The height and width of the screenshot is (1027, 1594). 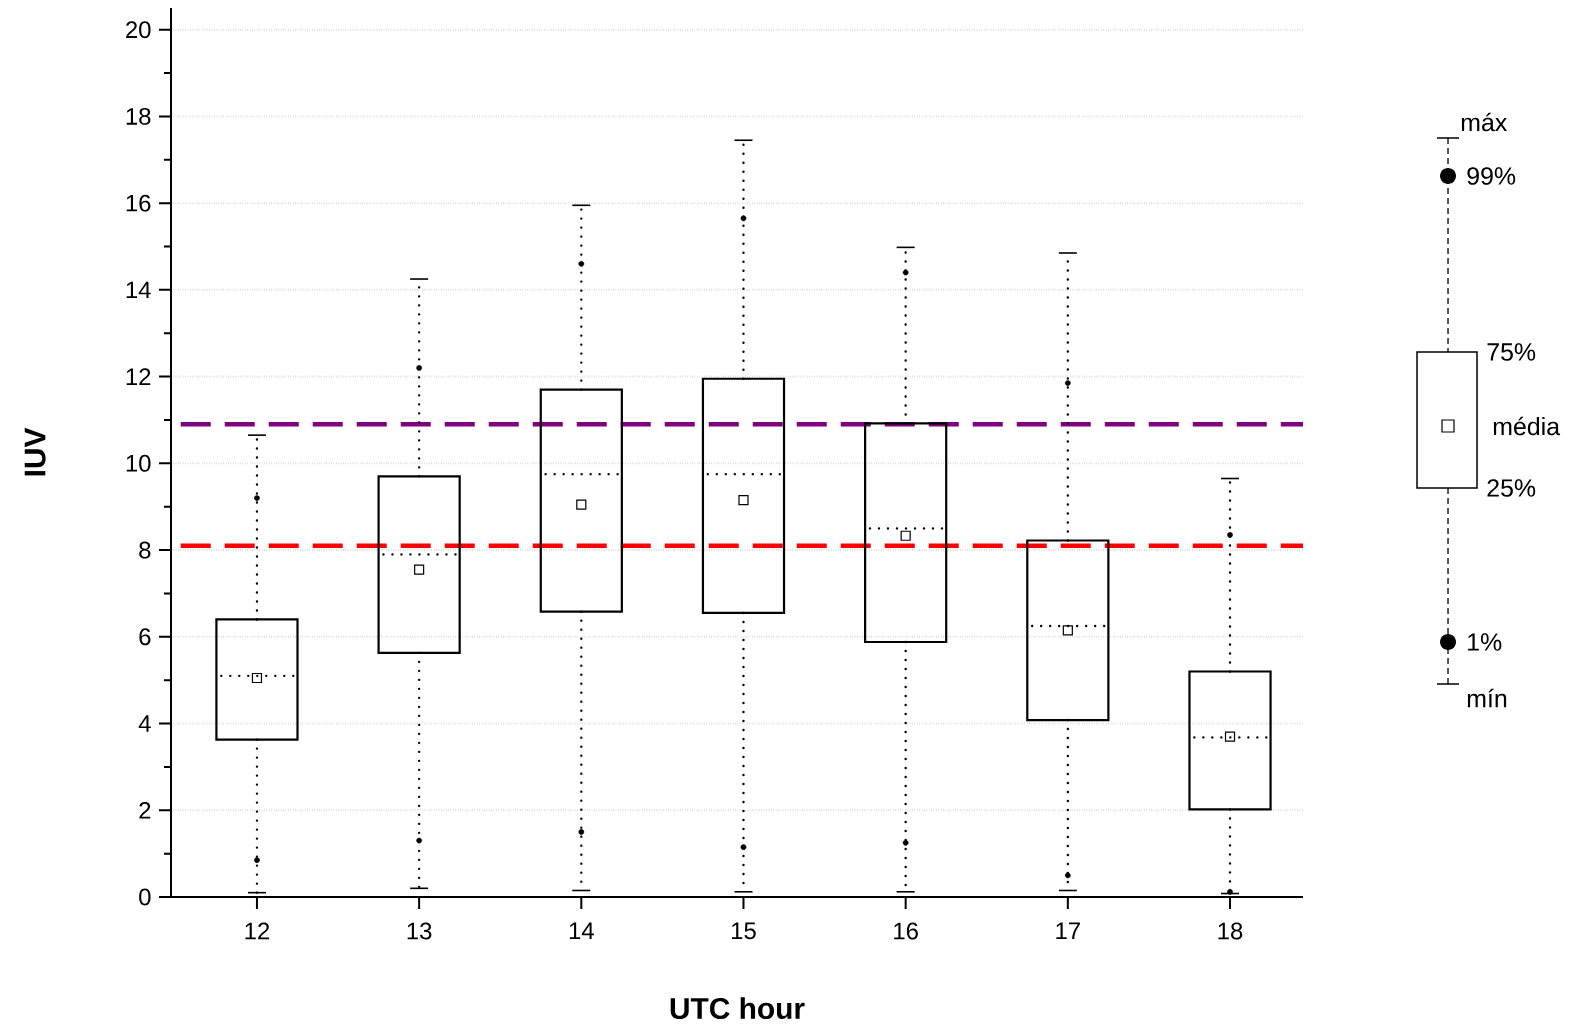 I want to click on x-tick-label: 18, so click(x=1230, y=931).